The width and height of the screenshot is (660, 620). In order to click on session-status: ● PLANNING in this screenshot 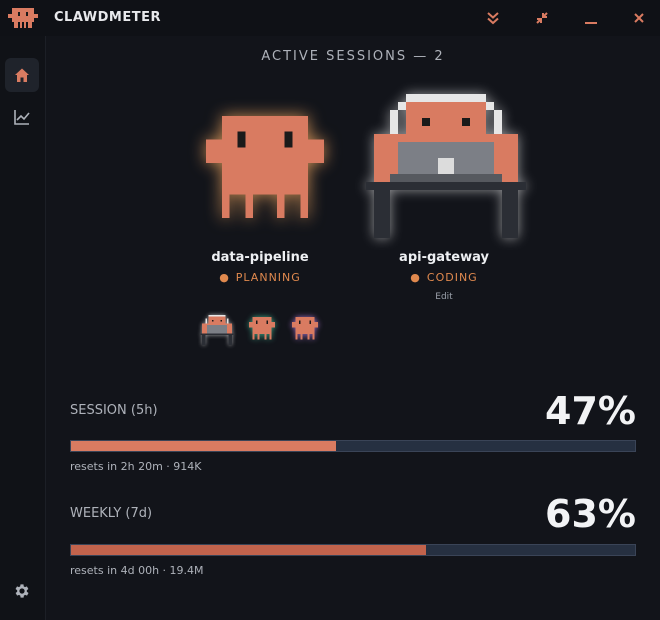, I will do `click(260, 277)`.